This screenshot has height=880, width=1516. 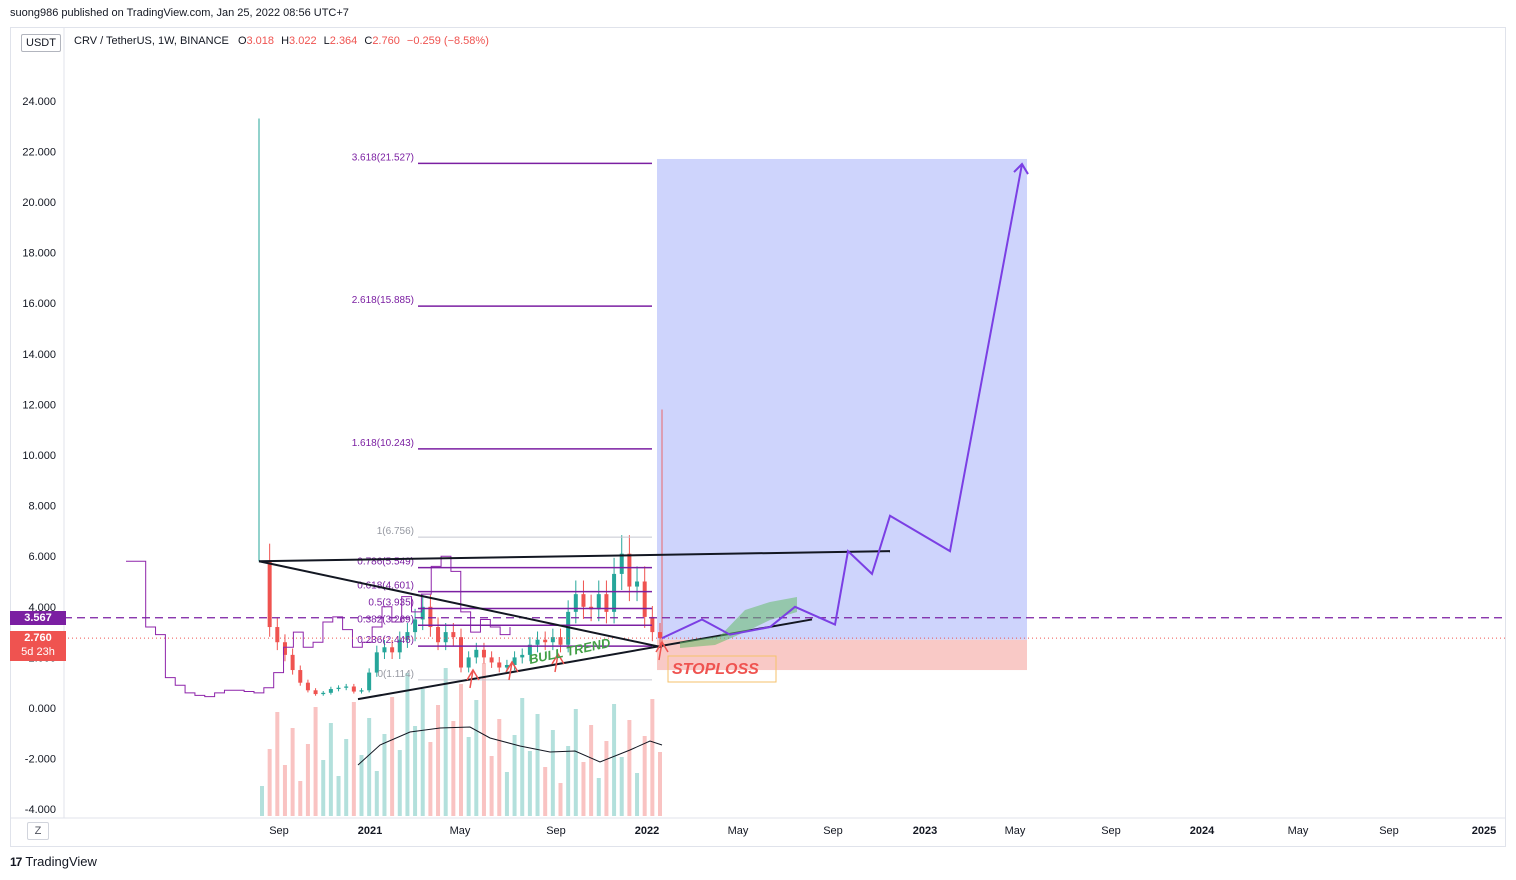 I want to click on fib-level-label: 0.618(4.601), so click(x=385, y=586).